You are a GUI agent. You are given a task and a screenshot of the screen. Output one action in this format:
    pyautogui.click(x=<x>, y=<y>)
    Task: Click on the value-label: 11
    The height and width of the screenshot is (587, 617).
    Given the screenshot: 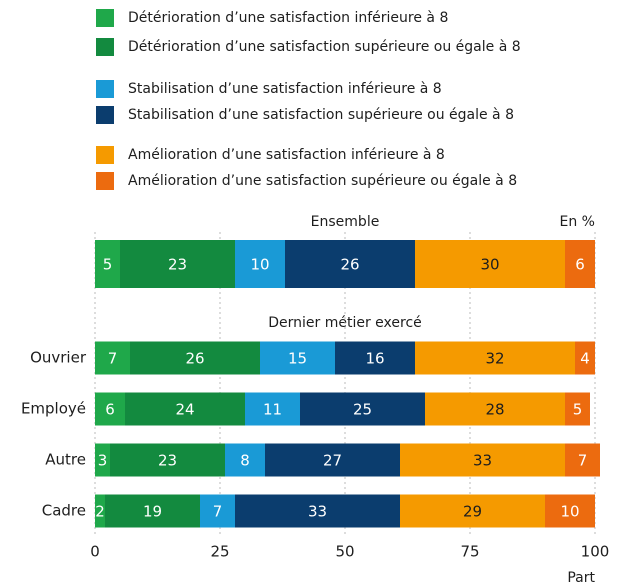 What is the action you would take?
    pyautogui.click(x=272, y=410)
    